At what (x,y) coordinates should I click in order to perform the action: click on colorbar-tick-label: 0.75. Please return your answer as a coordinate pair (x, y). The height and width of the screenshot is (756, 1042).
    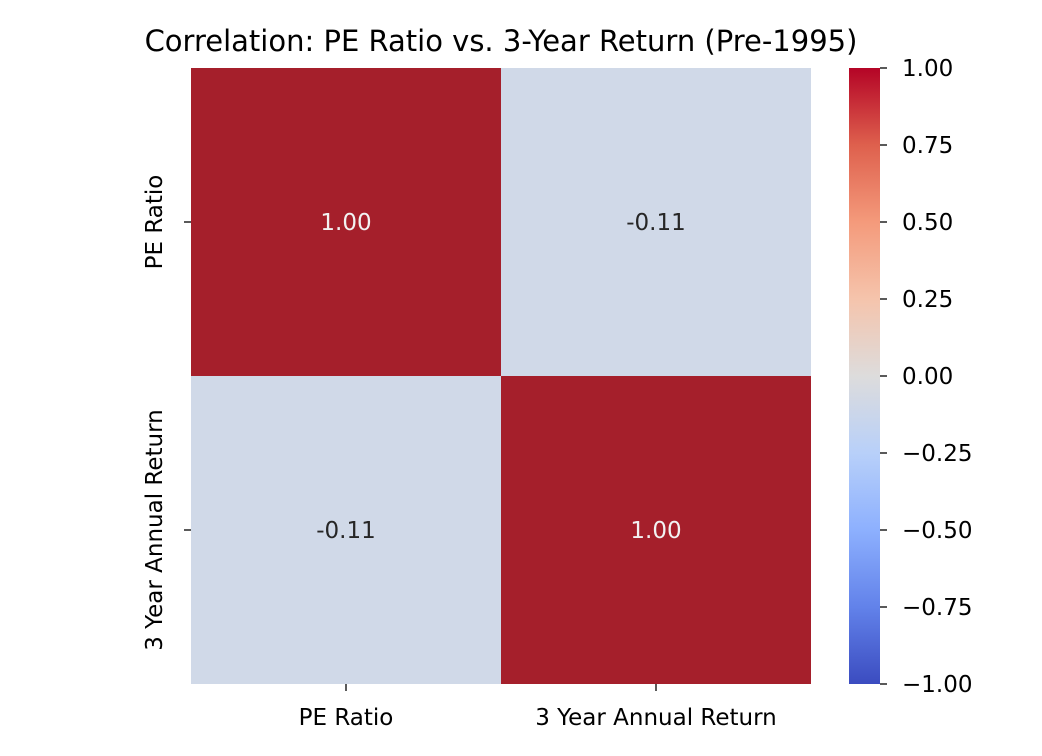
    Looking at the image, I should click on (927, 146).